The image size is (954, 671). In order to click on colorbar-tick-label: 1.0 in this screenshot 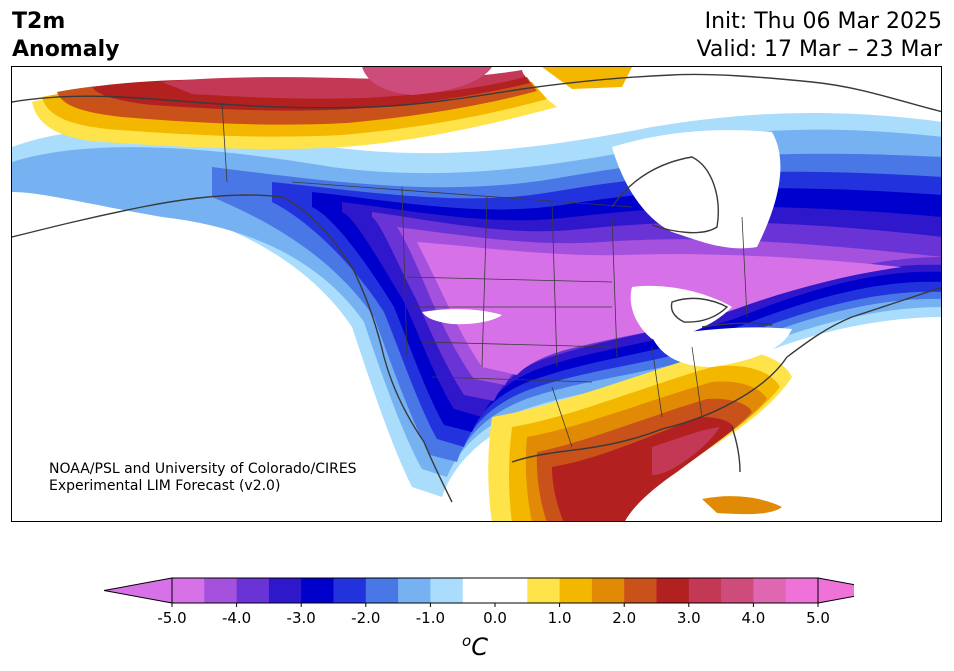, I will do `click(560, 618)`.